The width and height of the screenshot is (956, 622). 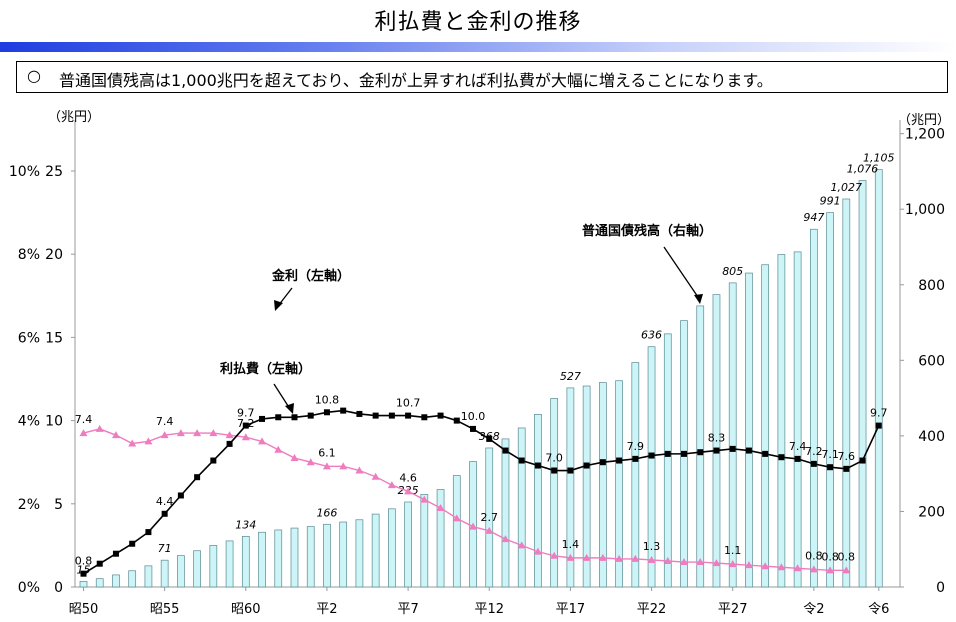 I want to click on x-tick-label: 昭60, so click(x=246, y=609).